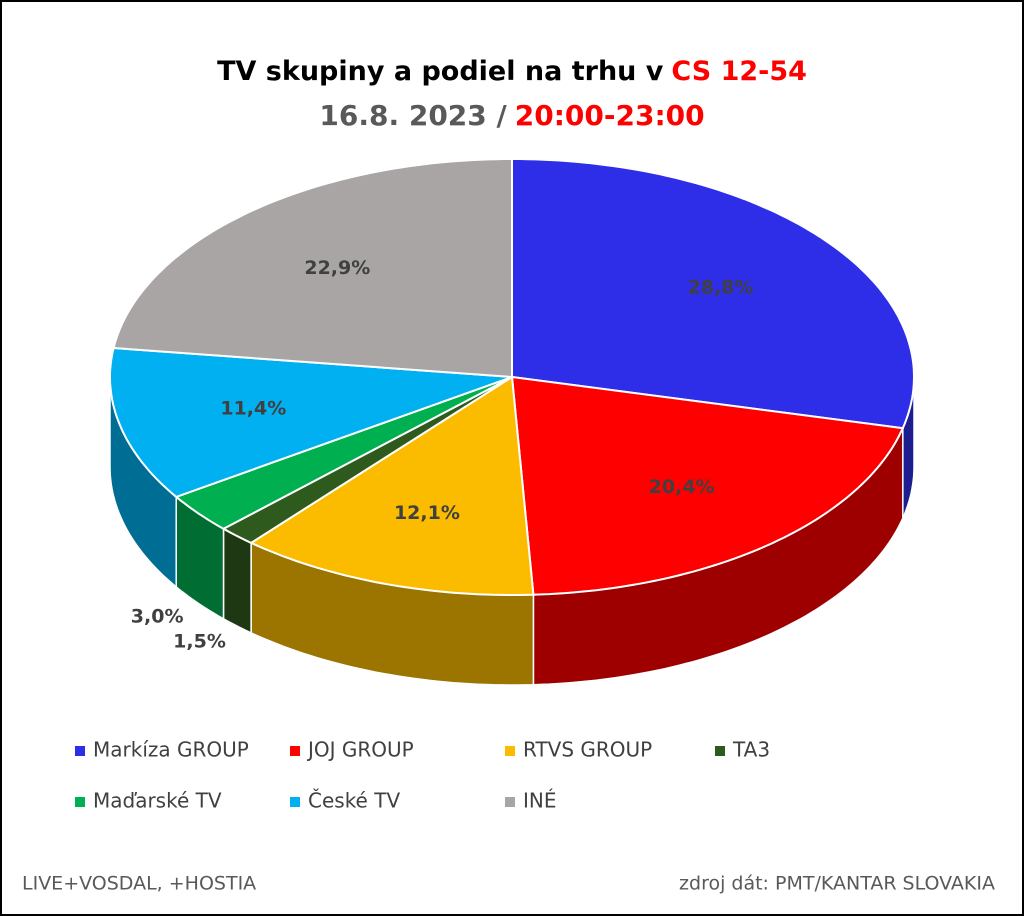 The image size is (1024, 916). What do you see at coordinates (587, 750) in the screenshot?
I see `legend-label: RTVS GROUP` at bounding box center [587, 750].